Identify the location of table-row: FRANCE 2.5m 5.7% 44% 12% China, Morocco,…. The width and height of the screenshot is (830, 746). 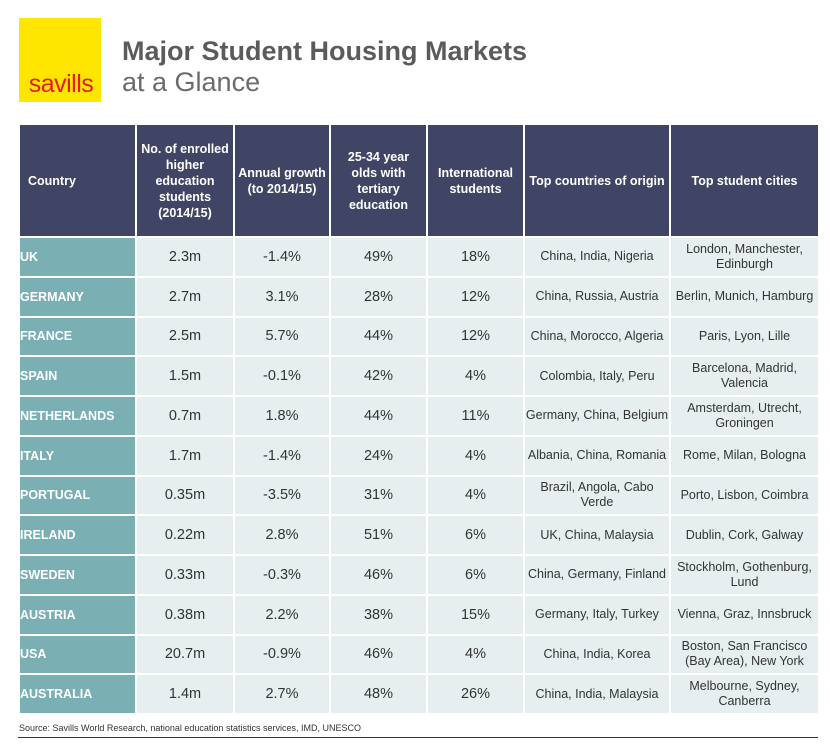
(419, 336).